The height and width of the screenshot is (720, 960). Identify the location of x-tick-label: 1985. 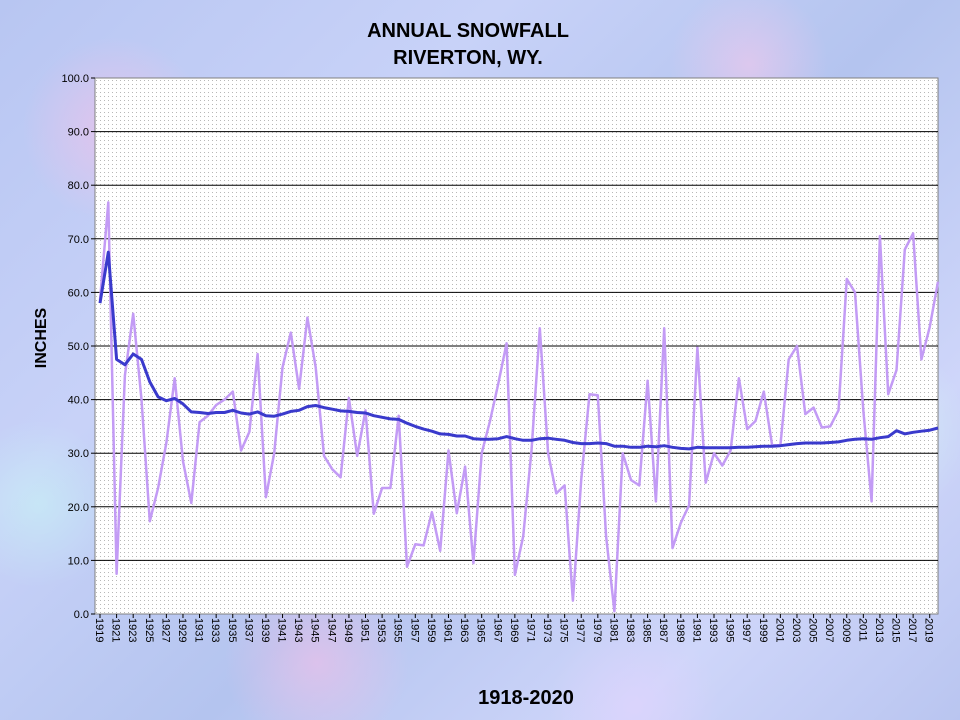
(647, 630).